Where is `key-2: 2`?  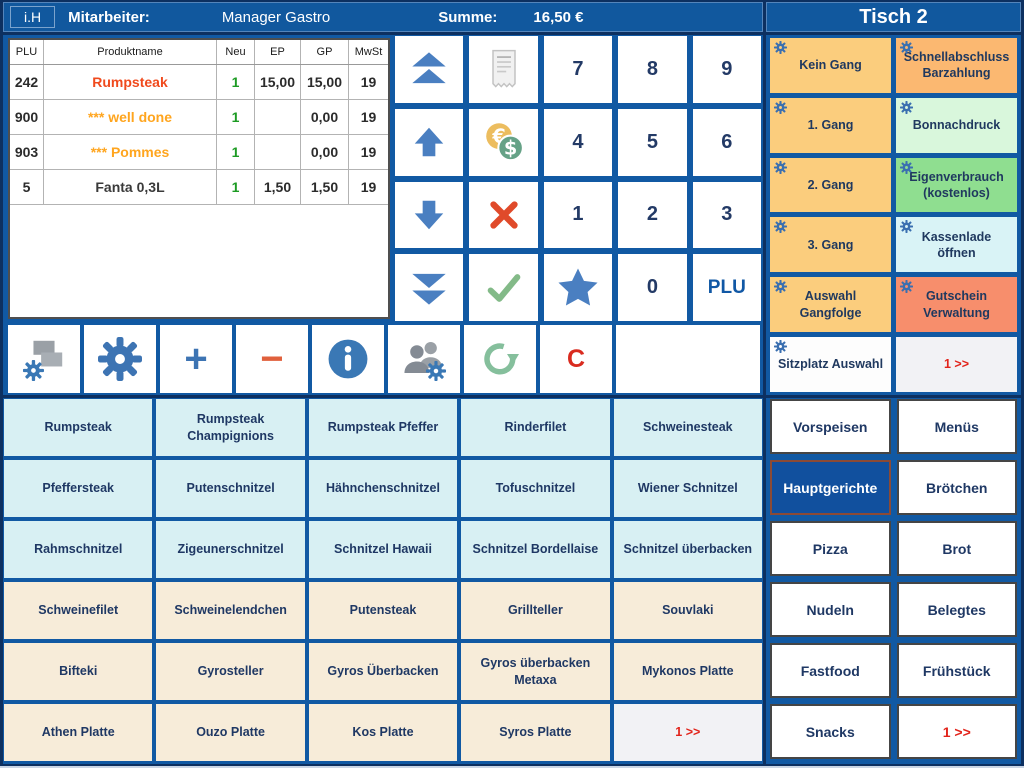 key-2: 2 is located at coordinates (652, 215).